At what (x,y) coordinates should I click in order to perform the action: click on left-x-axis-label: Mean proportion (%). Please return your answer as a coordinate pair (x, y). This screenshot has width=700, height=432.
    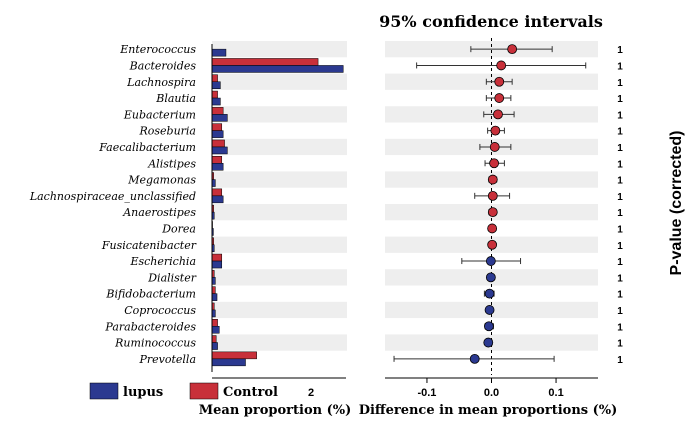
    Looking at the image, I should click on (275, 410).